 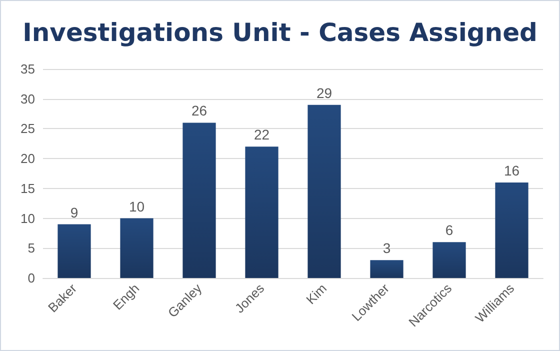 I want to click on y-tick-label: 25, so click(x=27, y=128).